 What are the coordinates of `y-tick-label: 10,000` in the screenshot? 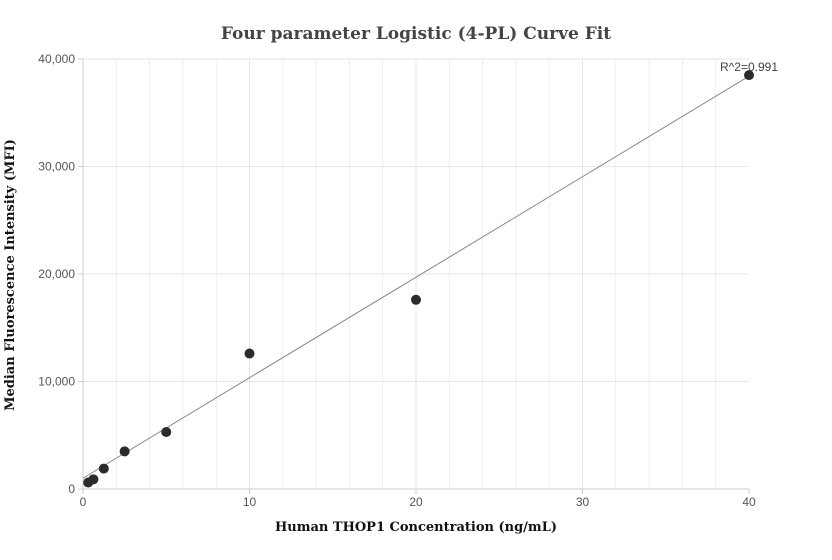 It's located at (56, 382).